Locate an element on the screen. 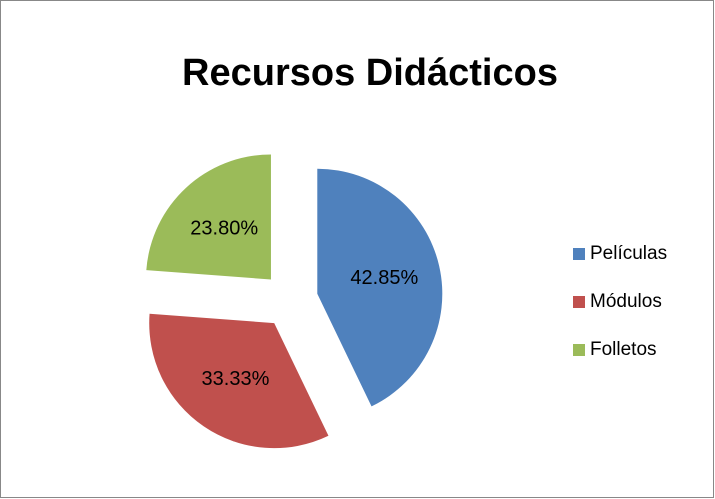  legend-label: Folletos is located at coordinates (623, 349).